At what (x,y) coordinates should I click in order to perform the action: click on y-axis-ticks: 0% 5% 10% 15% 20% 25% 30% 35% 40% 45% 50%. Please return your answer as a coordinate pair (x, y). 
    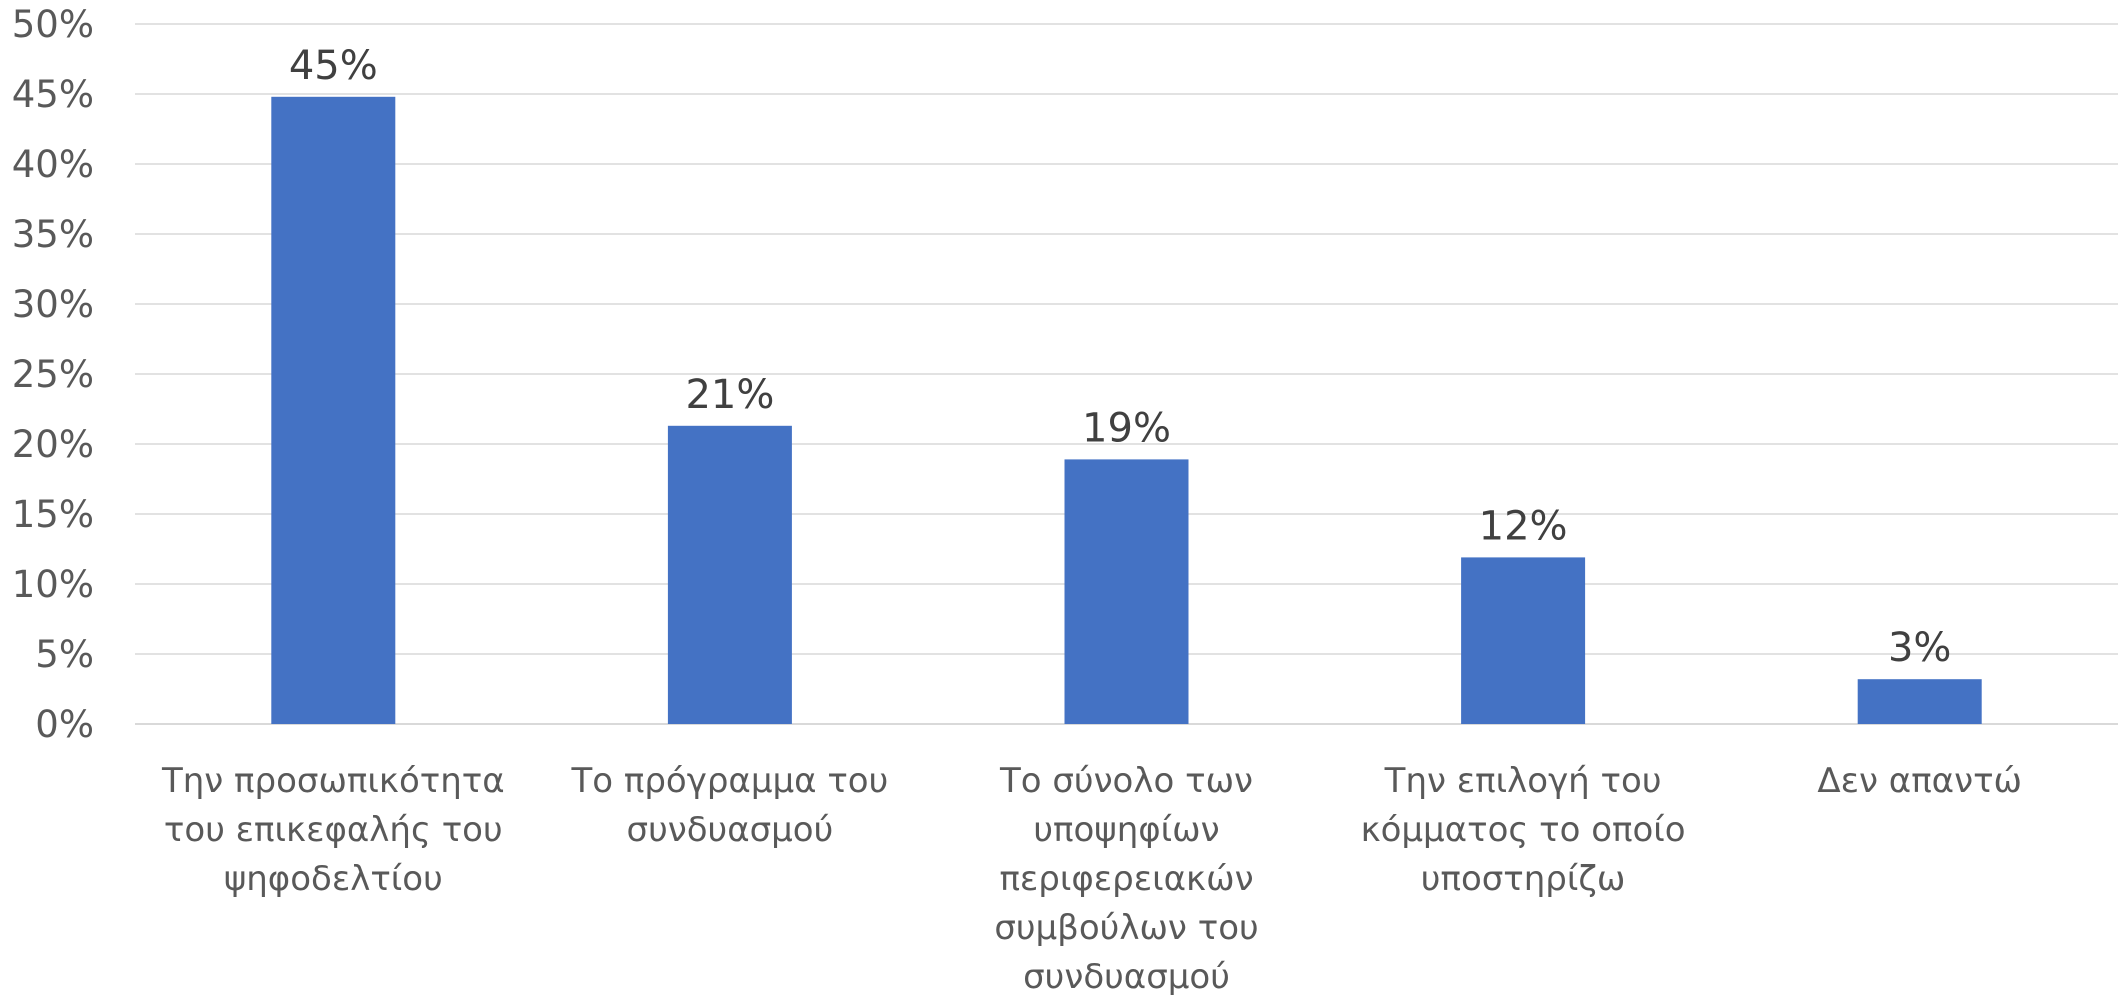
    Looking at the image, I should click on (53, 374).